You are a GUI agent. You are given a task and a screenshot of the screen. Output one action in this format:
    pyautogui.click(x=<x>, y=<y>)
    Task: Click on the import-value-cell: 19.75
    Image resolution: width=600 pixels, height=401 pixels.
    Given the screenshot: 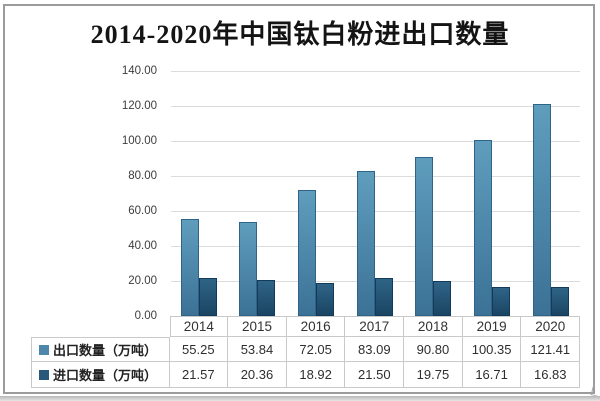 What is the action you would take?
    pyautogui.click(x=433, y=375)
    